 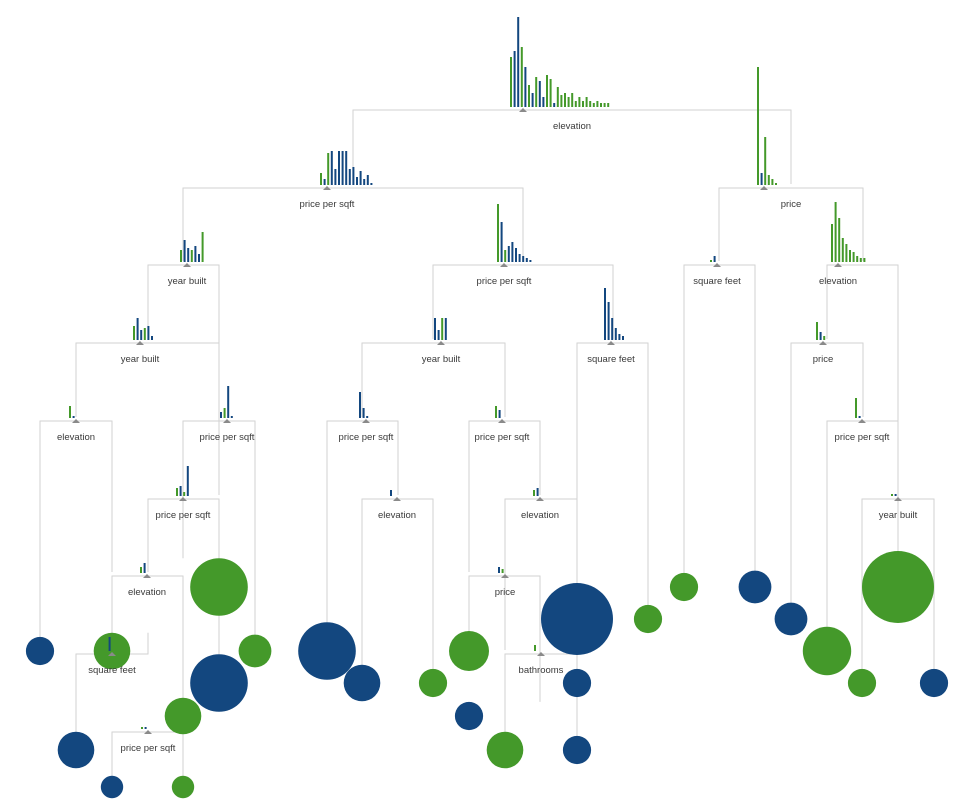 I want to click on split-node: bathrooms, so click(x=541, y=660).